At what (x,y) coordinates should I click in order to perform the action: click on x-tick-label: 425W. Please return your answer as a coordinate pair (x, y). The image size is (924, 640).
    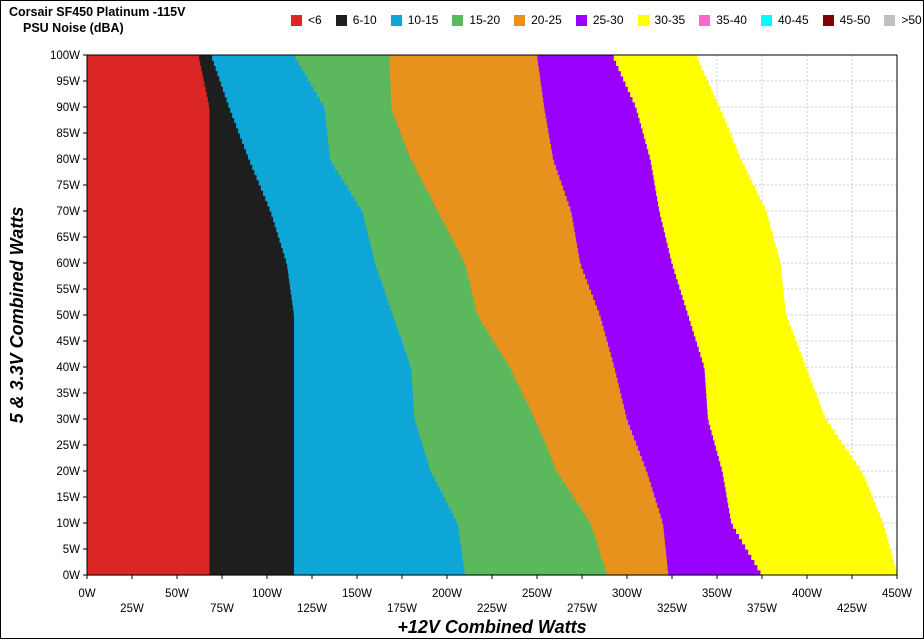
    Looking at the image, I should click on (852, 609).